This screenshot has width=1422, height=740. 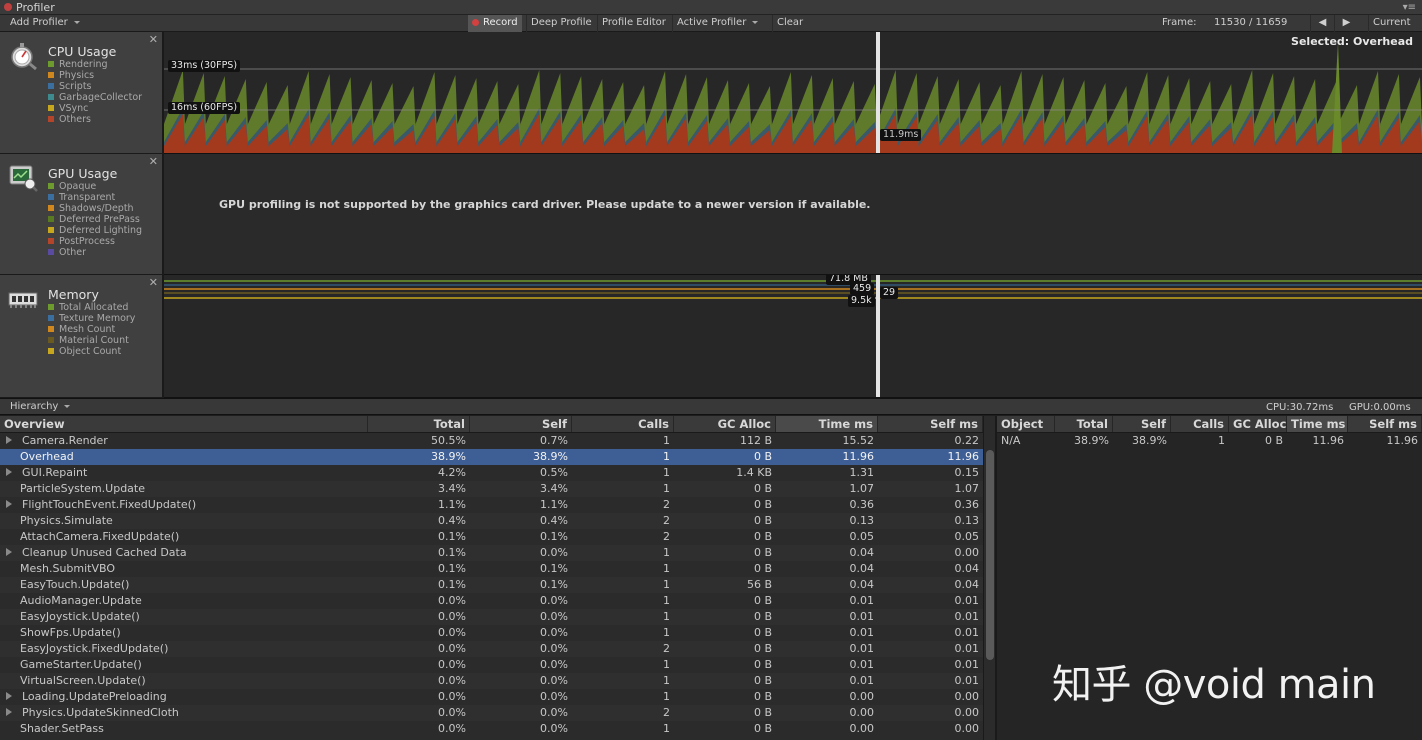 What do you see at coordinates (91, 340) in the screenshot?
I see `legend-item: Material Count` at bounding box center [91, 340].